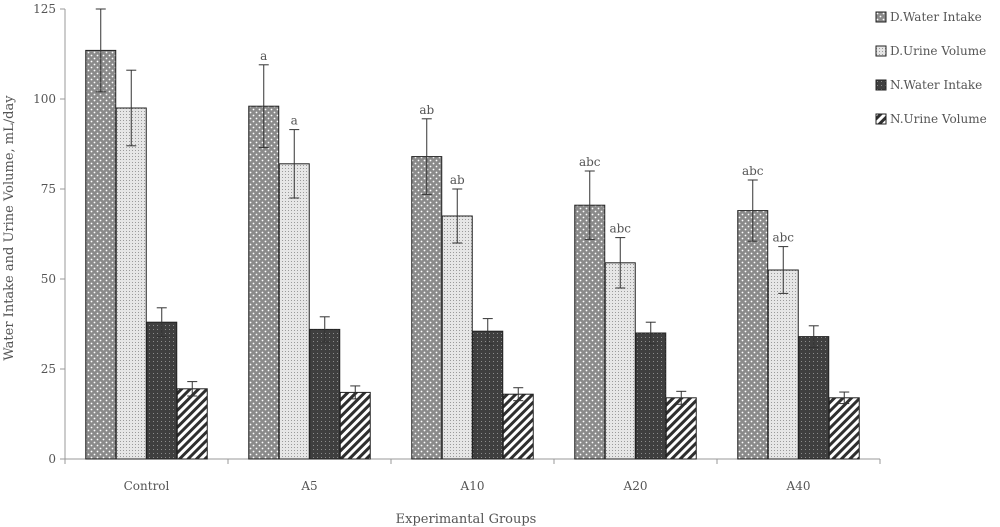 The height and width of the screenshot is (527, 1000). I want to click on y-axis-title: Water Intake and Urine Volume, mL/day, so click(9, 228).